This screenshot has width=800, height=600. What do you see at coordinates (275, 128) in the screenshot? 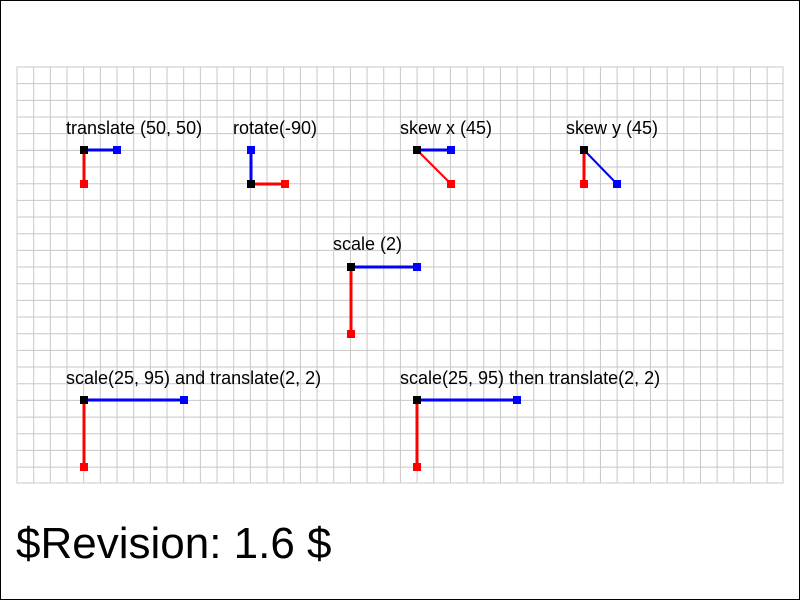
I see `rotate-label: rotate(-90)` at bounding box center [275, 128].